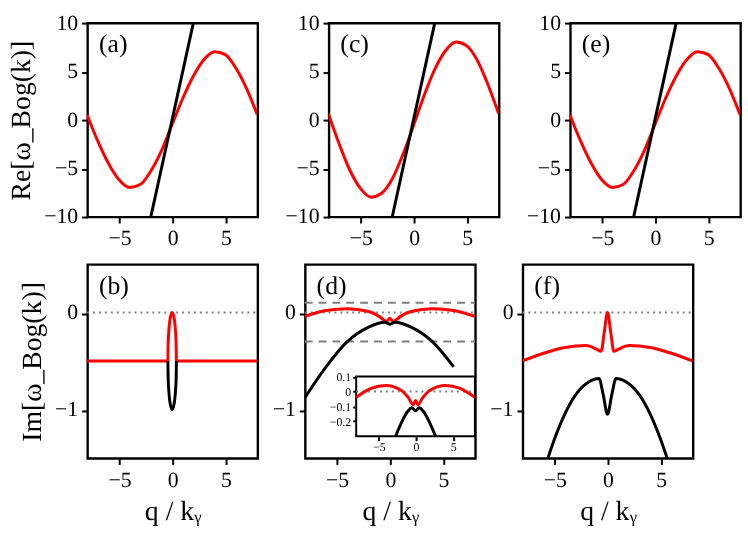 This screenshot has width=748, height=538. I want to click on annotation: (d), so click(331, 285).